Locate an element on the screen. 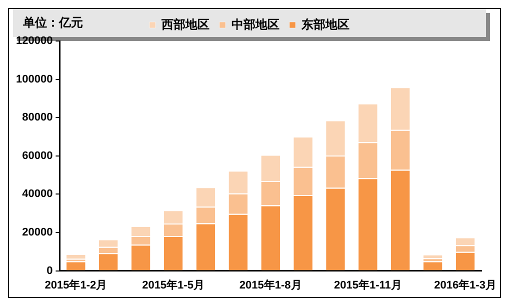  y-tick-label: 120000 is located at coordinates (34, 41).